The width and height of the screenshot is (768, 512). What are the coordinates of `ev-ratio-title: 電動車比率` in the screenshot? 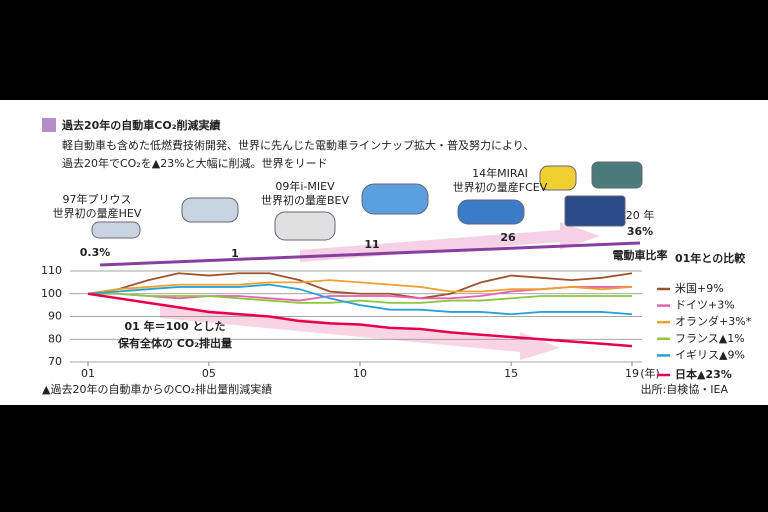 It's located at (640, 255).